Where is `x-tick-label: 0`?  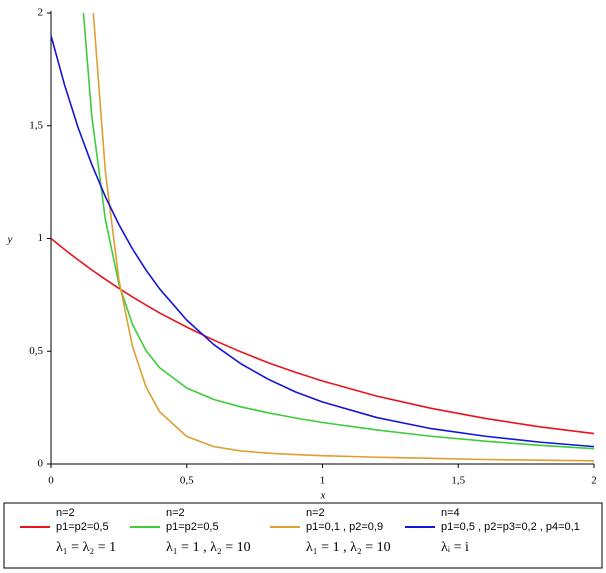
x-tick-label: 0 is located at coordinates (51, 481).